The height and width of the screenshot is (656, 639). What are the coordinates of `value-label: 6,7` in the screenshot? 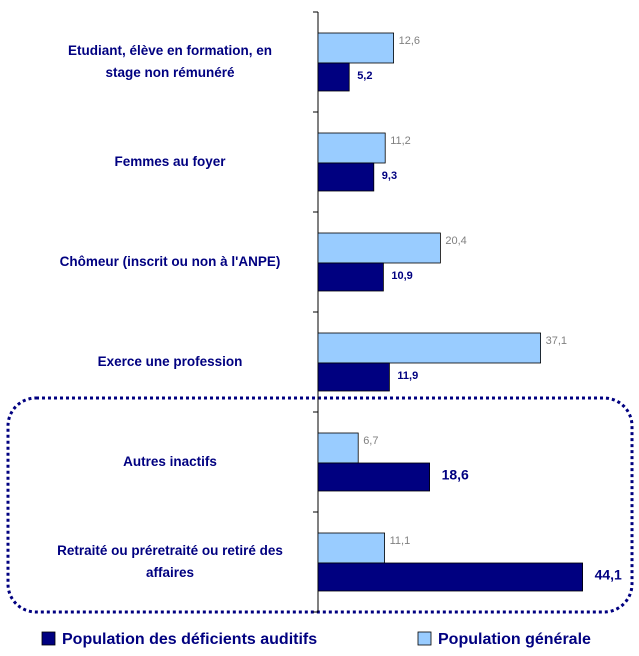 It's located at (370, 441).